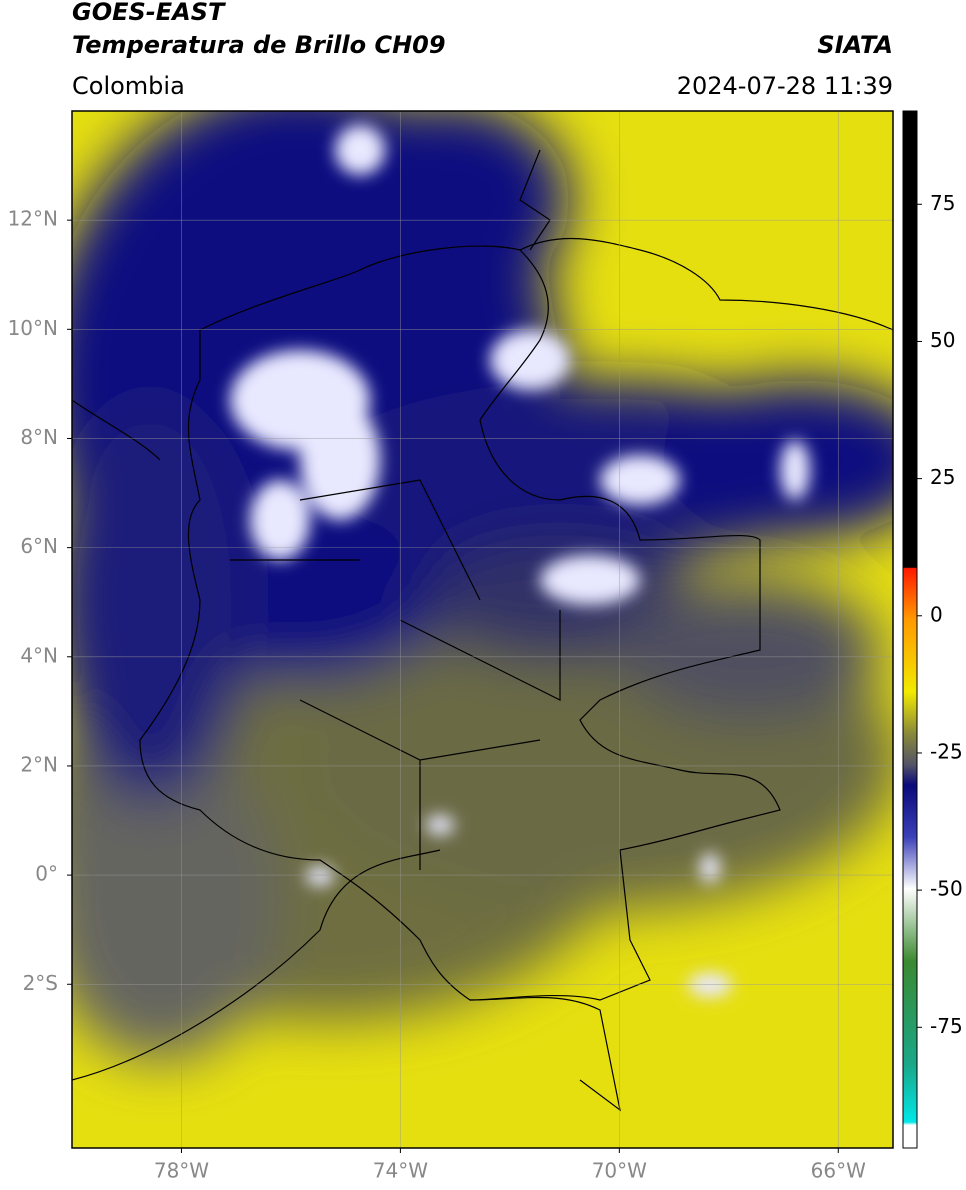  Describe the element at coordinates (946, 889) in the screenshot. I see `colorbar-tick-label: -50` at that location.